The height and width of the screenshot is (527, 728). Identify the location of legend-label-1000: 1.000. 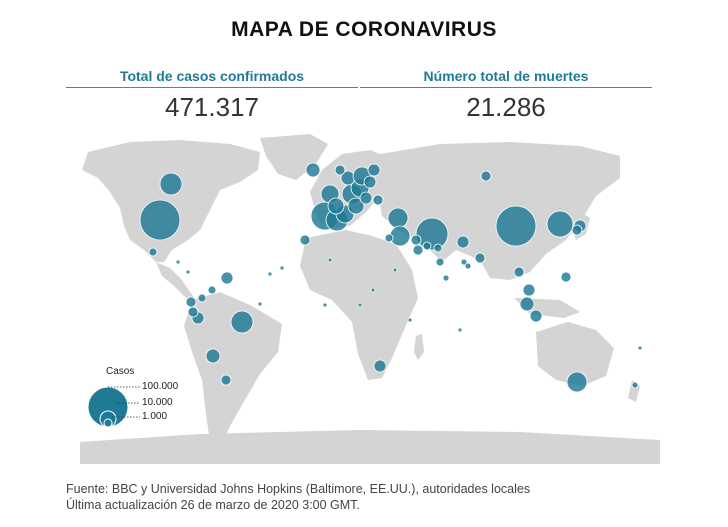
(155, 416).